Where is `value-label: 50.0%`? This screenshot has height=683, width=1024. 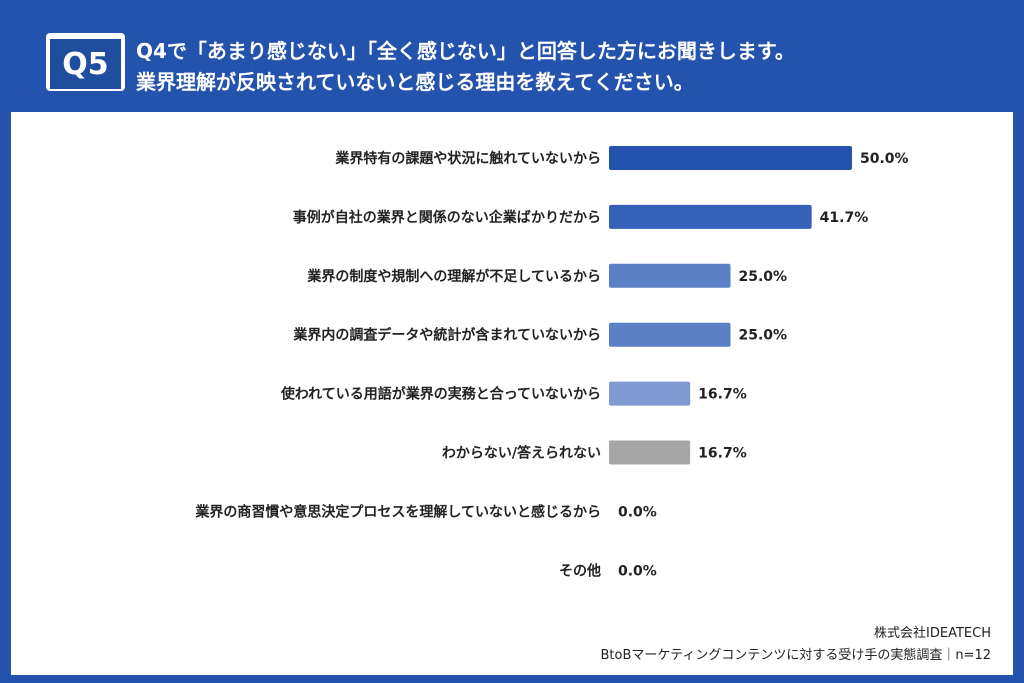
value-label: 50.0% is located at coordinates (884, 159).